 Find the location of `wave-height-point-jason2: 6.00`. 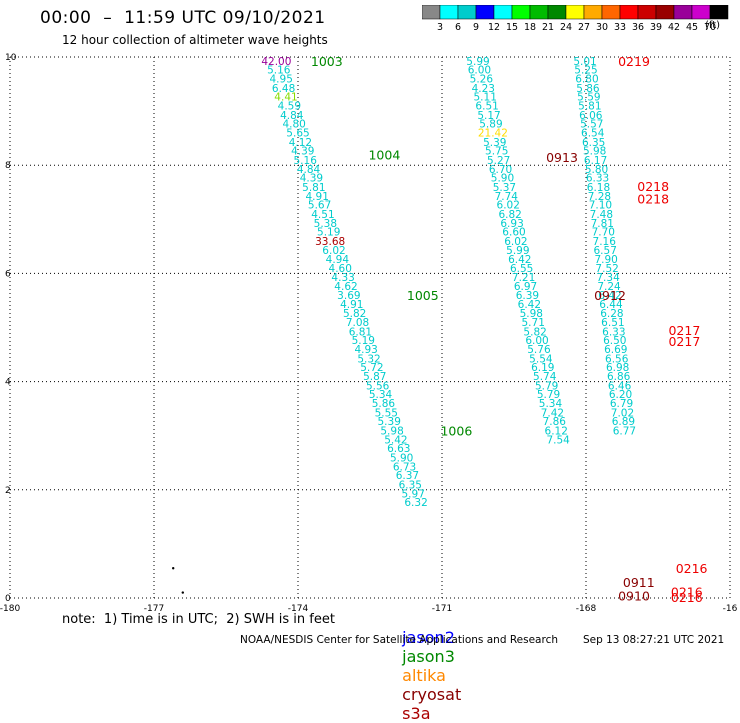

wave-height-point-jason2: 6.00 is located at coordinates (479, 70).